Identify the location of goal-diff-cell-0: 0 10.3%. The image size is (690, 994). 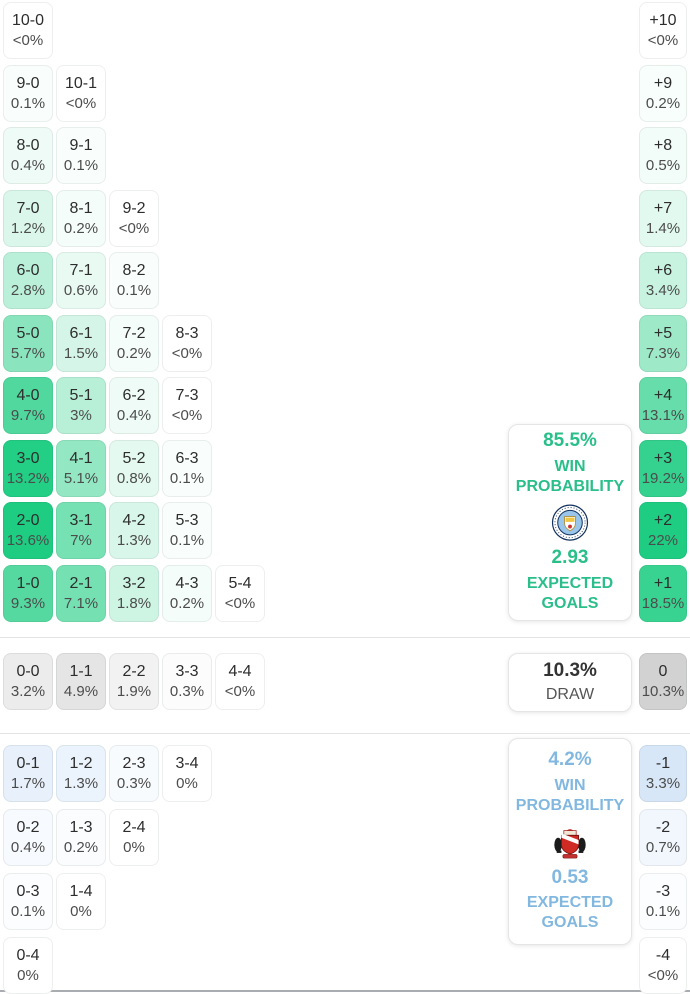
(663, 681).